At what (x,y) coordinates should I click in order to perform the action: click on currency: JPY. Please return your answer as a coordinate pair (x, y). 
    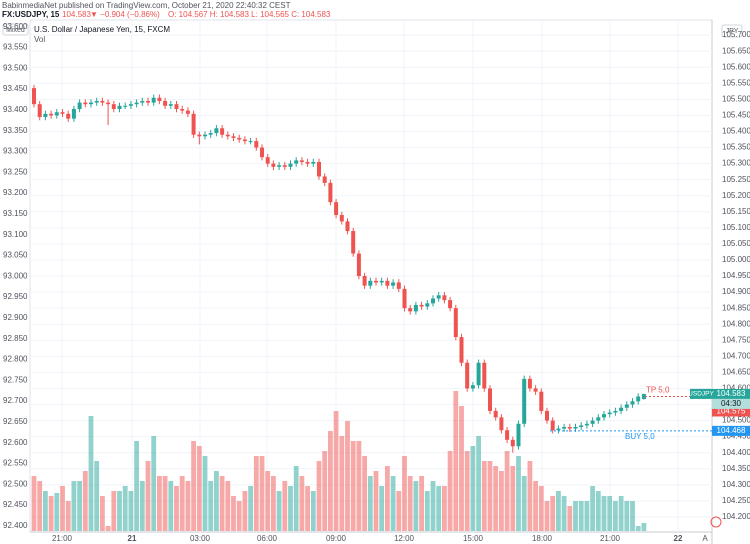
    Looking at the image, I should click on (732, 31).